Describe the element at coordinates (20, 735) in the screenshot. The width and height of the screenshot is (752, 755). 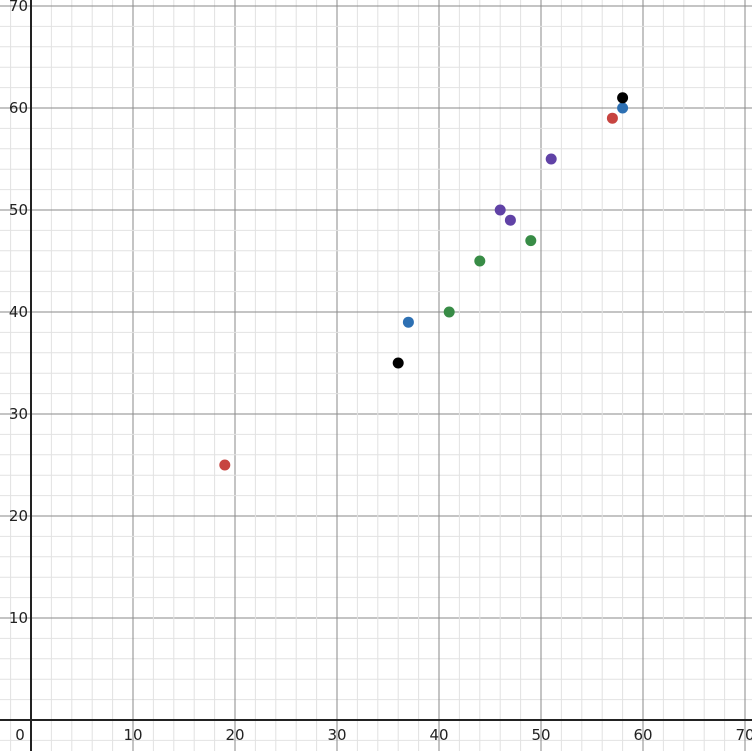
I see `origin-label: 0` at that location.